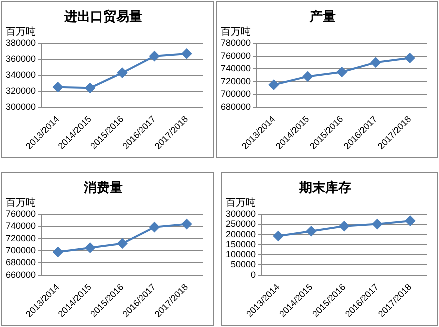 Image resolution: width=439 pixels, height=327 pixels. Describe the element at coordinates (241, 224) in the screenshot. I see `y-tick-label: 250000` at that location.